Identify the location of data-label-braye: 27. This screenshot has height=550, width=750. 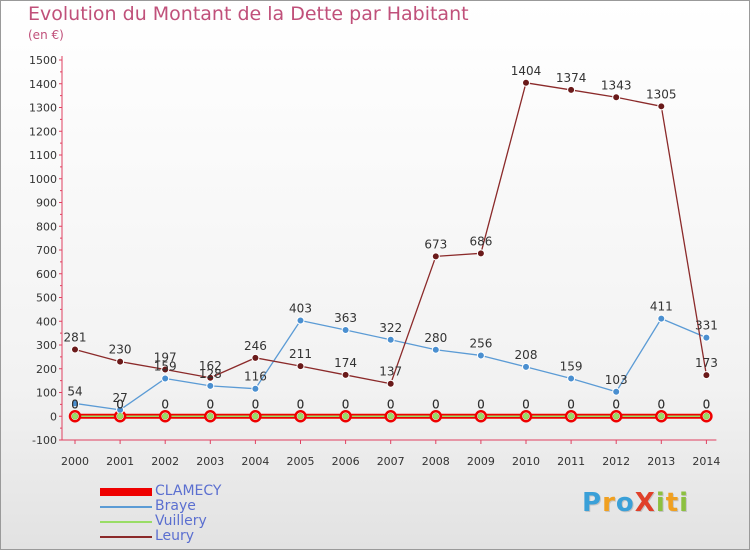
(119, 398).